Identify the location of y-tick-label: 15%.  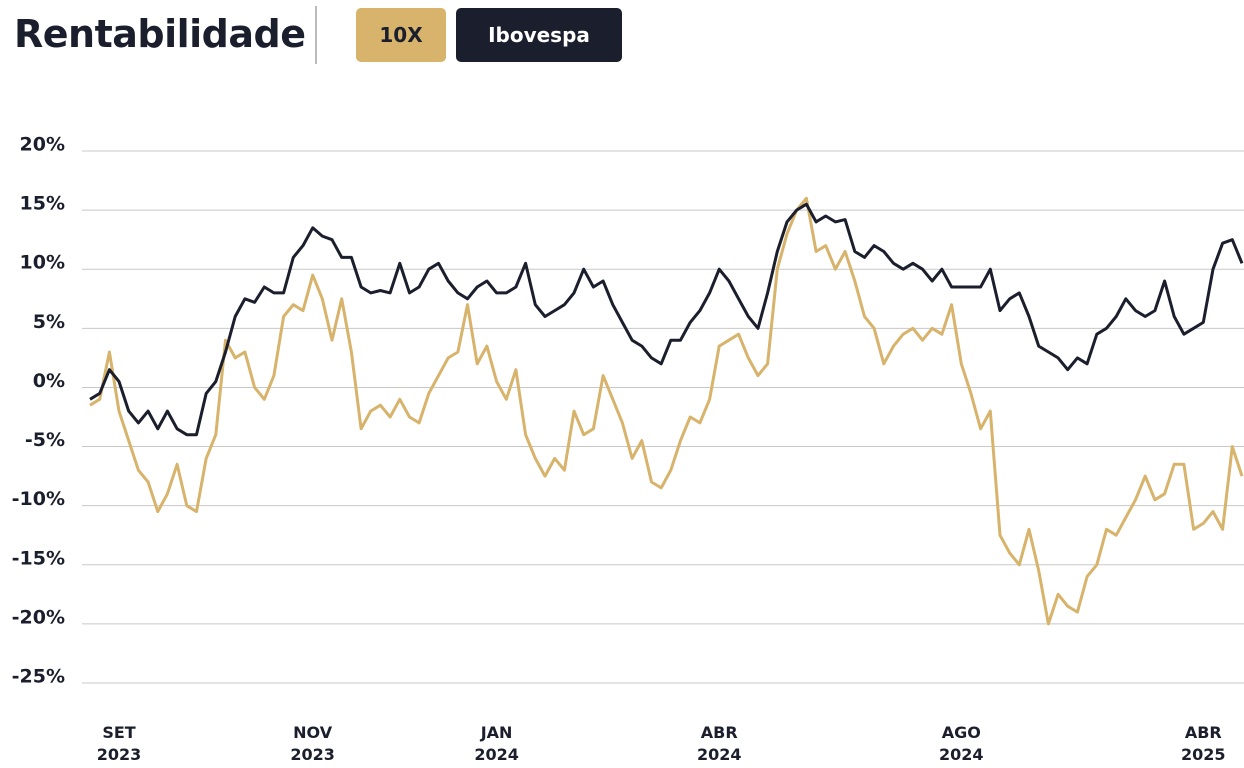
(42, 204).